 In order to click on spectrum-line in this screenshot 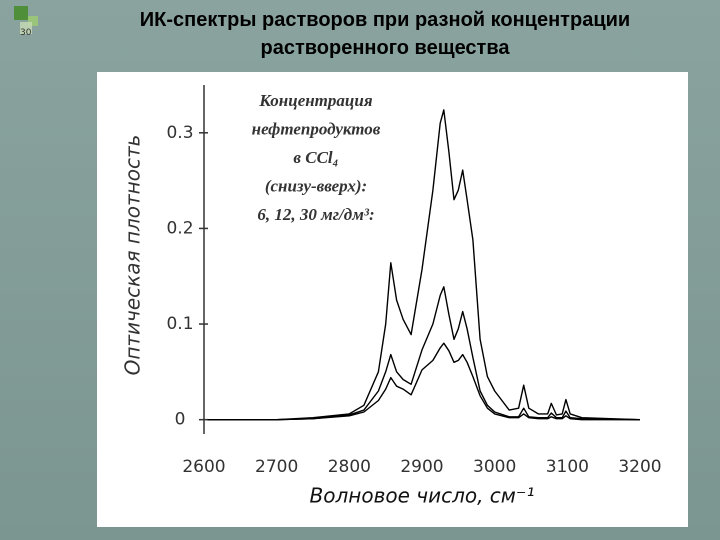, I will do `click(423, 381)`.